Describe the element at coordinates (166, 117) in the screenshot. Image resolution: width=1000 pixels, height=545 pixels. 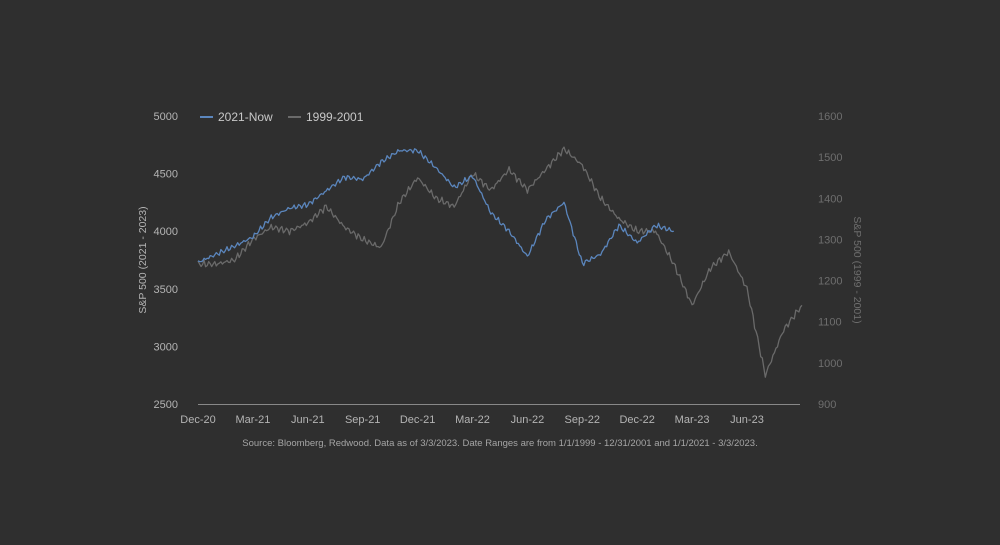
I see `left-axis-tick-label: 5000` at that location.